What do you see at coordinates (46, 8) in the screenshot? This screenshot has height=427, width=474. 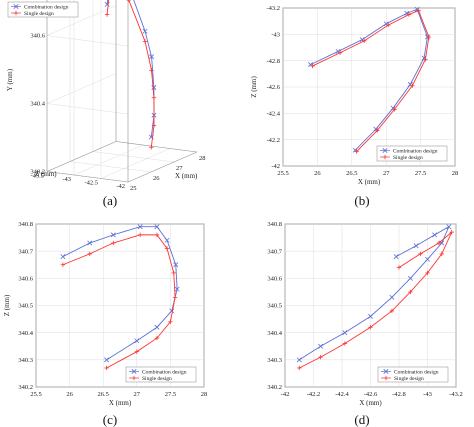 I see `legend-label: Combination design` at bounding box center [46, 8].